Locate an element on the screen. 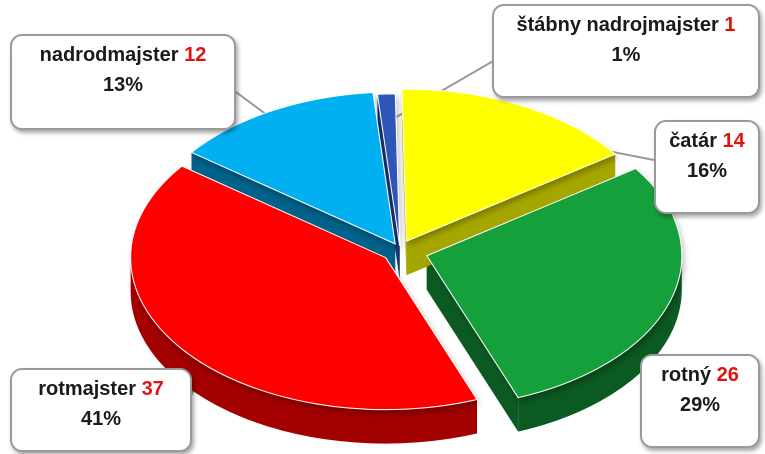  slice-name: rotný is located at coordinates (686, 375).